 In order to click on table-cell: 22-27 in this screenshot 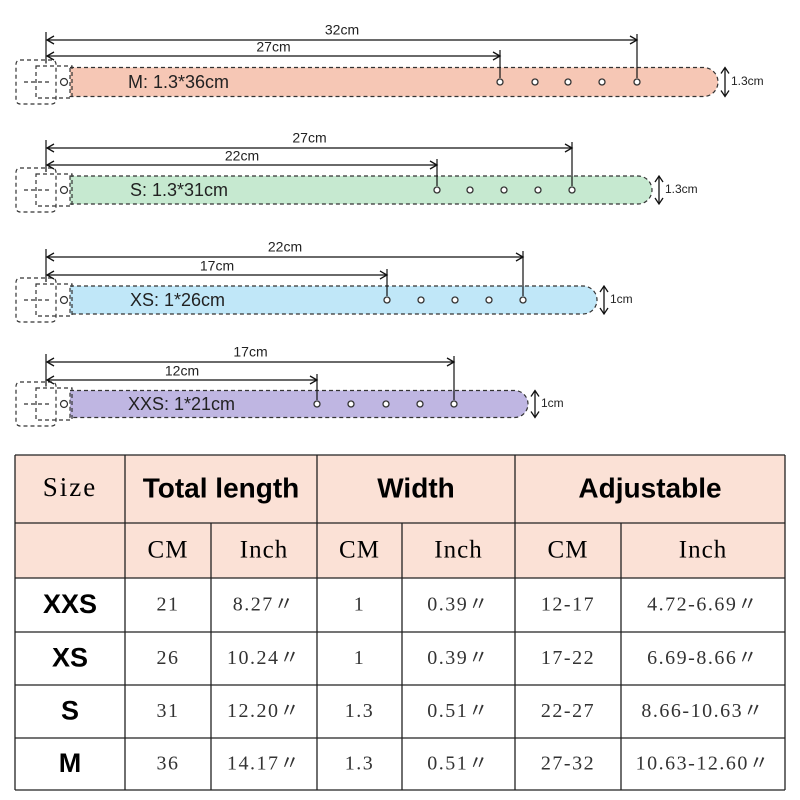, I will do `click(568, 711)`.